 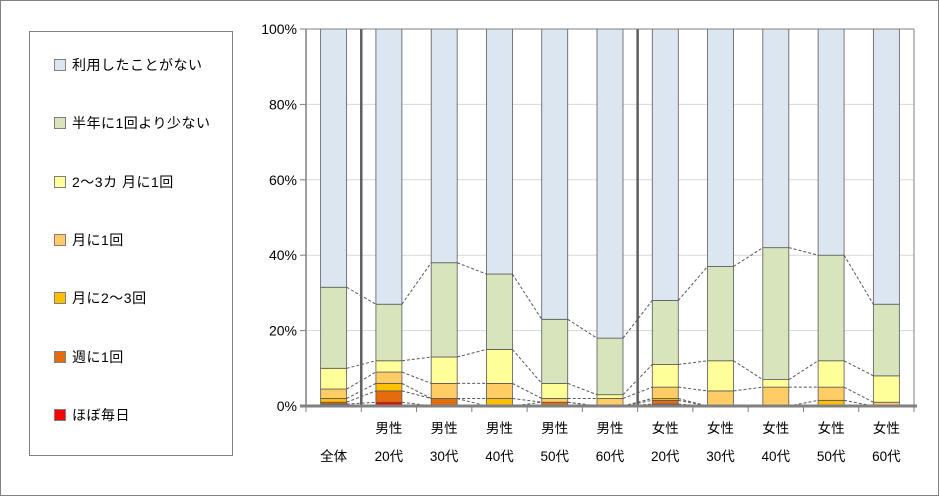 I want to click on legend-label: 半年に1回より少ない, so click(x=141, y=123).